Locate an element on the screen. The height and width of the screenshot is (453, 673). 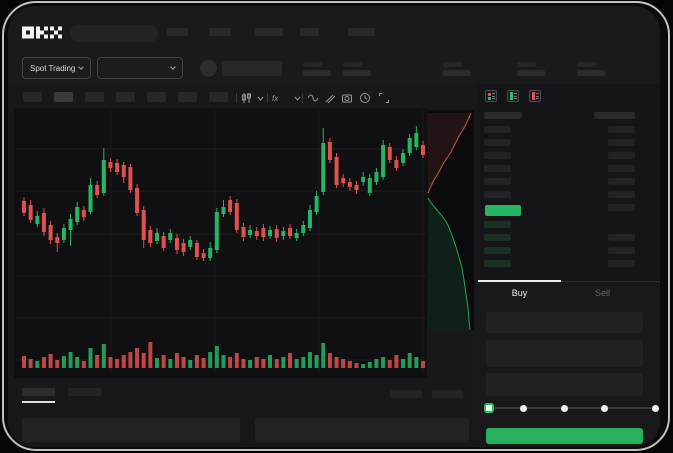
fullscreen-icon is located at coordinates (384, 97).